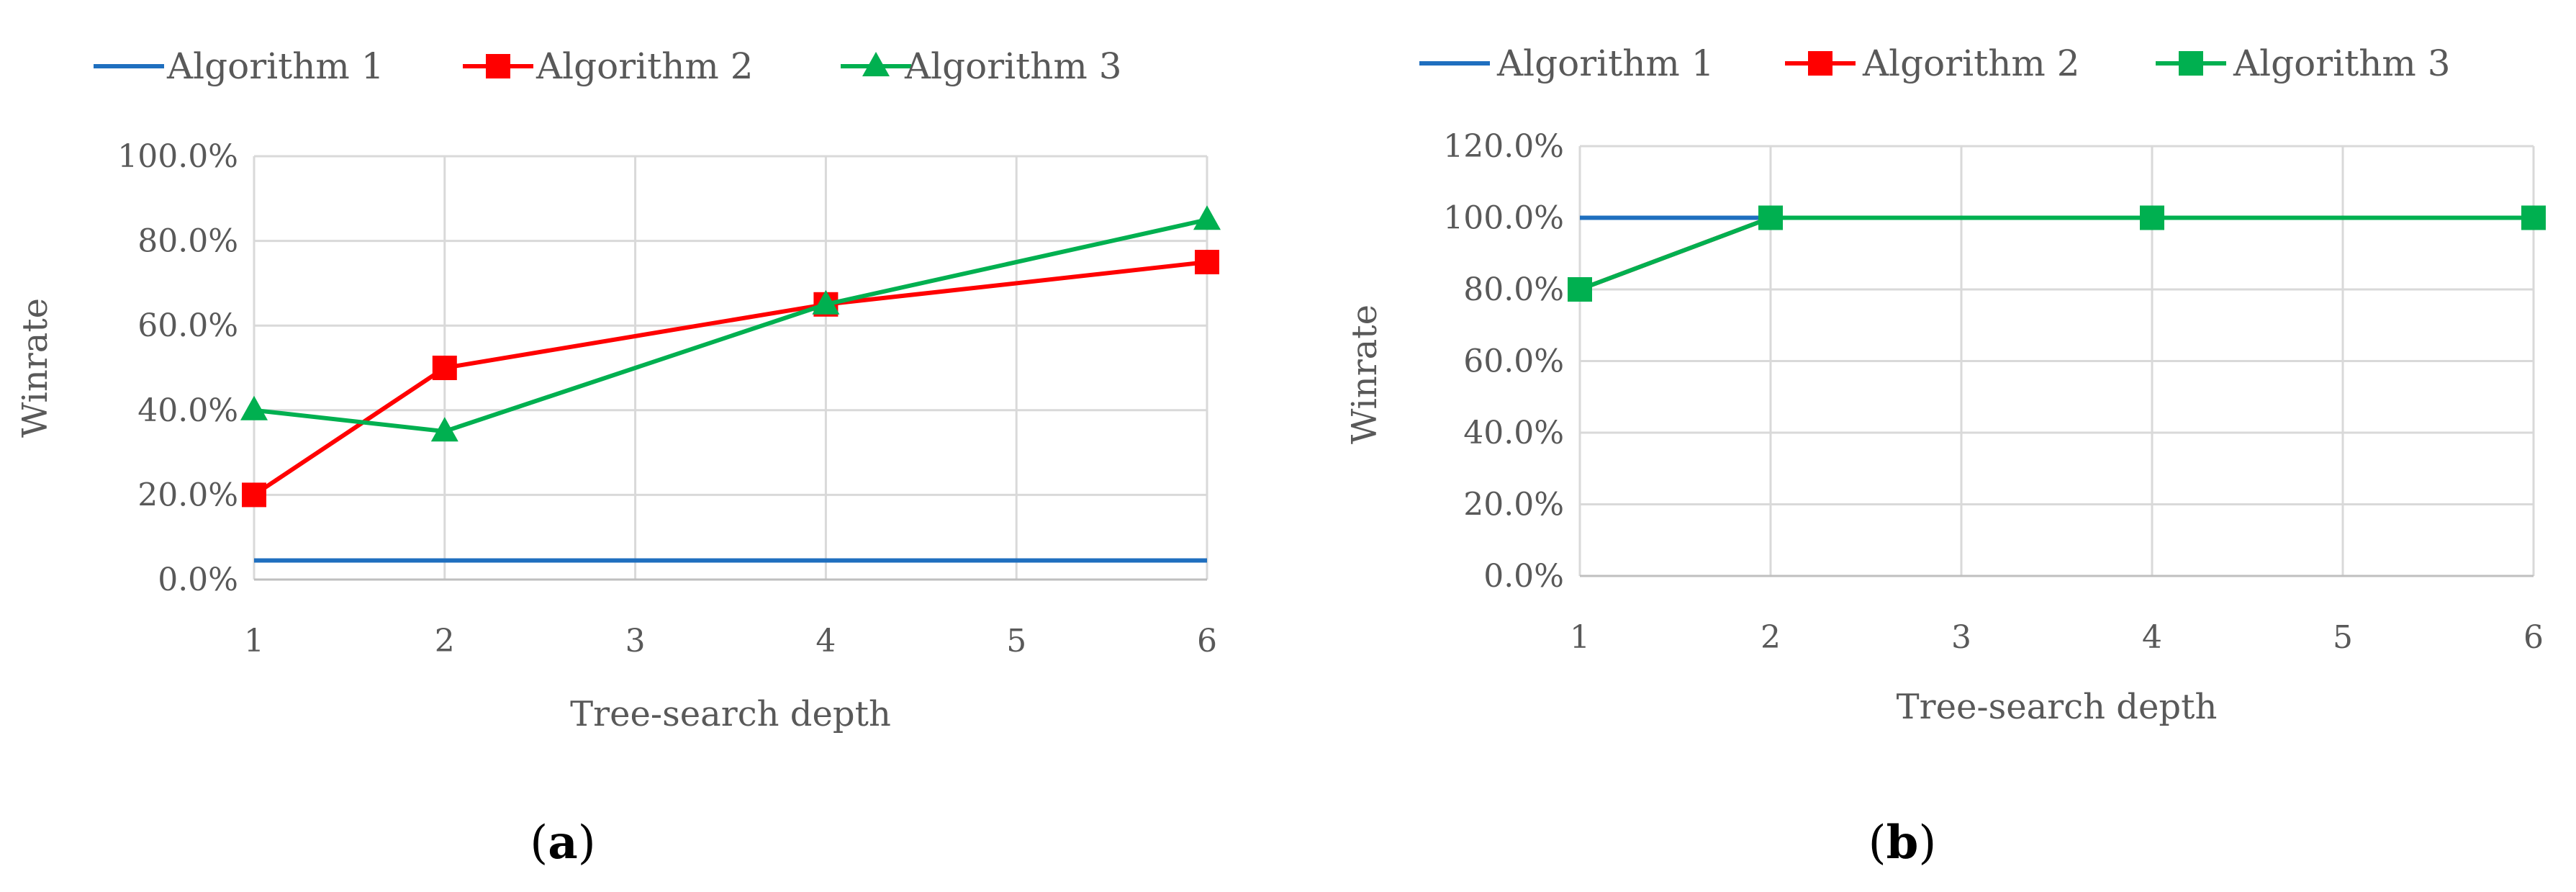  I want to click on y-tick-label: 120.0%, so click(1504, 146).